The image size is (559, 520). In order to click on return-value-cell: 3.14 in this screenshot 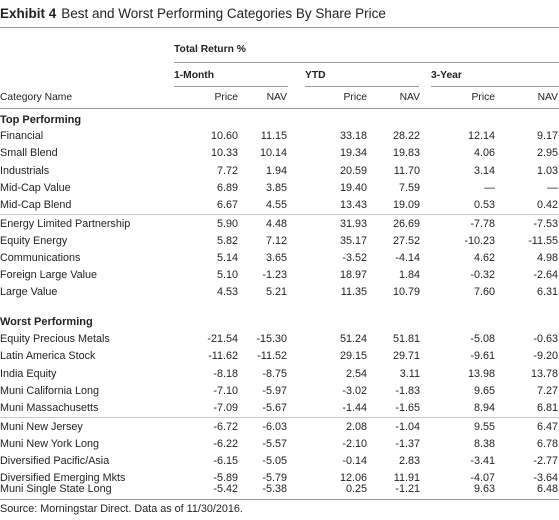, I will do `click(484, 171)`.